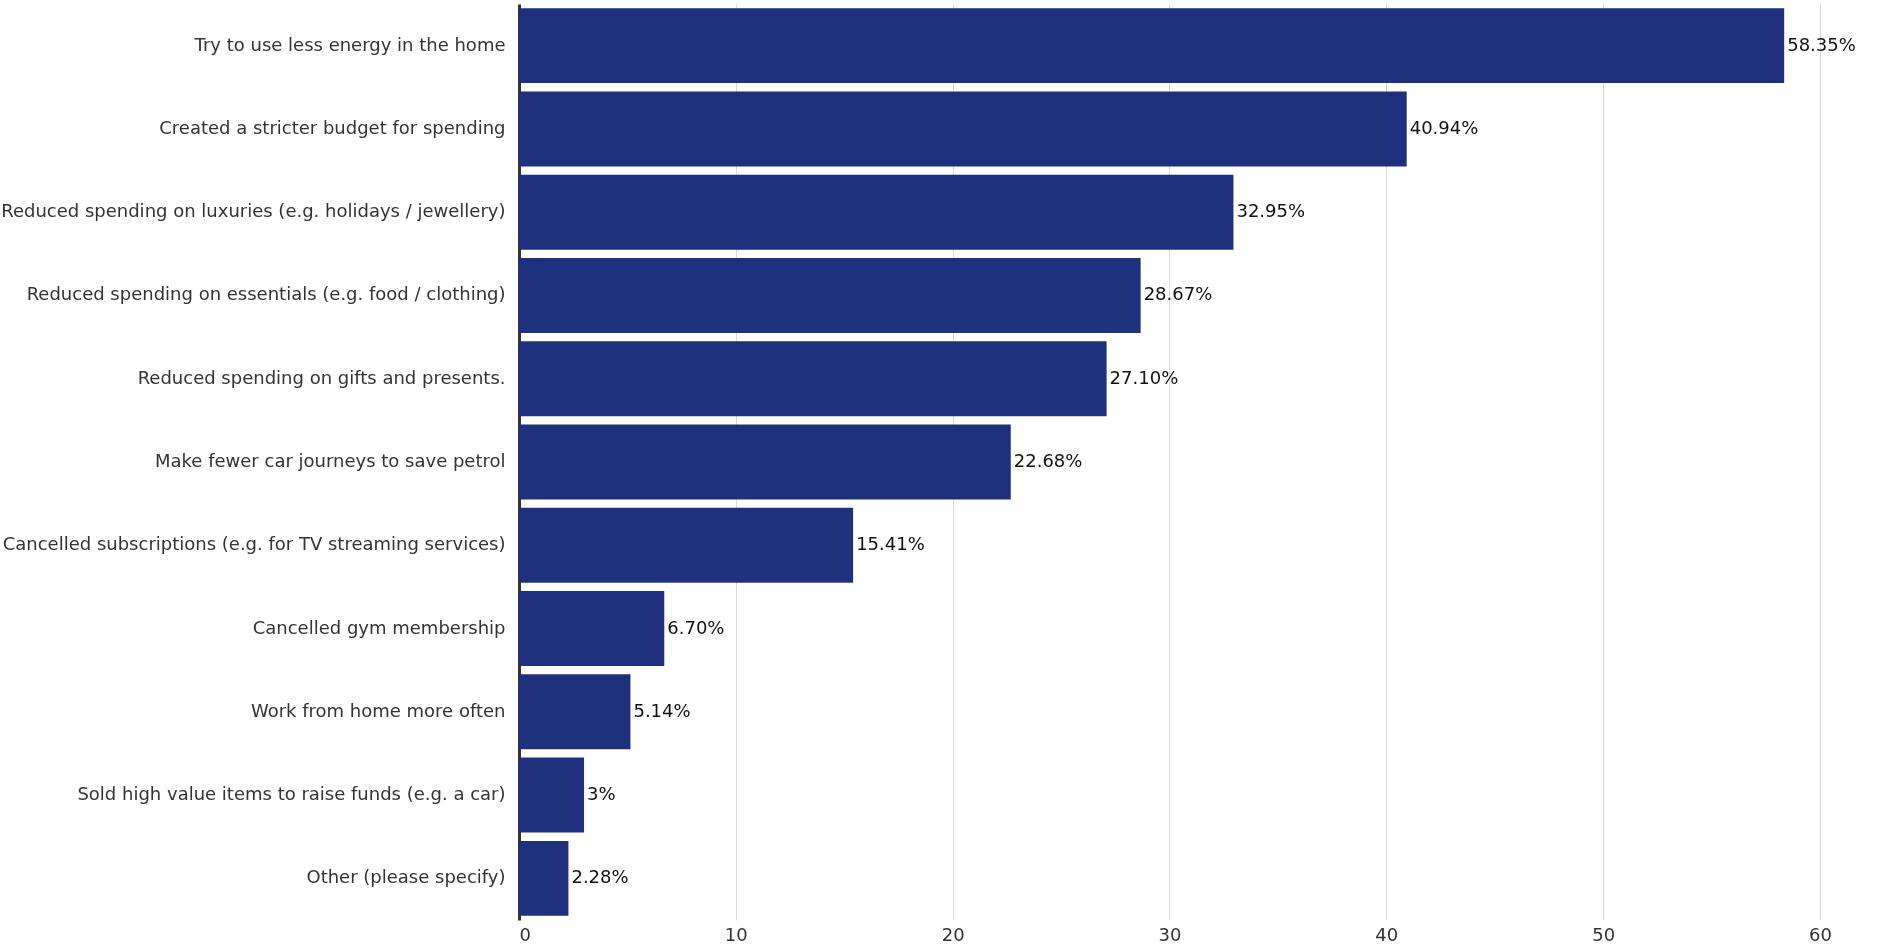 The width and height of the screenshot is (1885, 948). What do you see at coordinates (525, 934) in the screenshot?
I see `x-tick-label: 0` at bounding box center [525, 934].